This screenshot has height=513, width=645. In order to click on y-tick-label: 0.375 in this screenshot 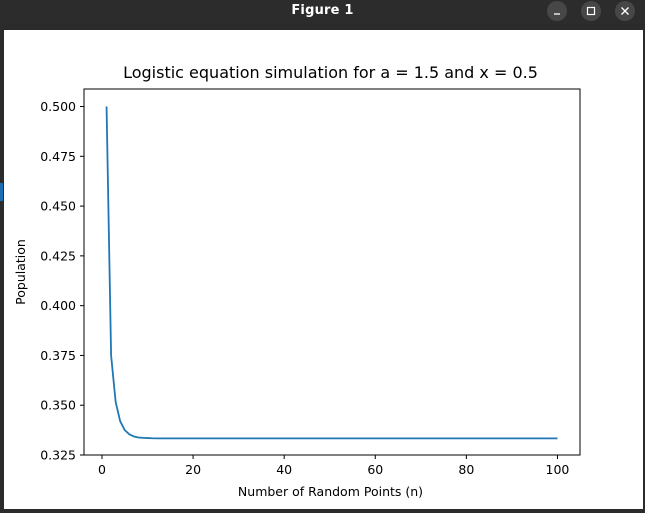, I will do `click(58, 355)`.